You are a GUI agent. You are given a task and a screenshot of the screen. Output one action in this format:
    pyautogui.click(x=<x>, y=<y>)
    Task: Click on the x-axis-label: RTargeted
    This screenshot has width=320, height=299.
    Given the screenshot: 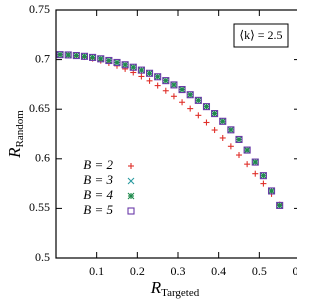 What is the action you would take?
    pyautogui.click(x=175, y=288)
    